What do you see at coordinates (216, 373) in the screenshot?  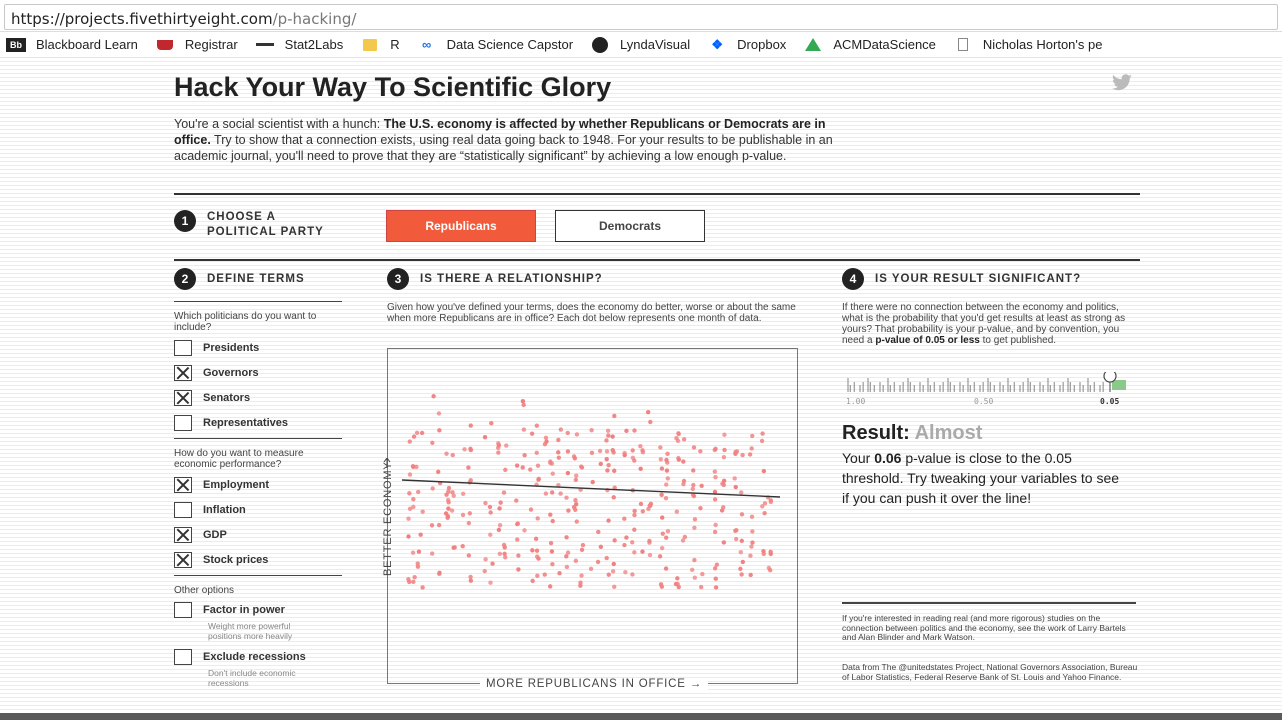 I see `checkbox-row-governors: Governors` at bounding box center [216, 373].